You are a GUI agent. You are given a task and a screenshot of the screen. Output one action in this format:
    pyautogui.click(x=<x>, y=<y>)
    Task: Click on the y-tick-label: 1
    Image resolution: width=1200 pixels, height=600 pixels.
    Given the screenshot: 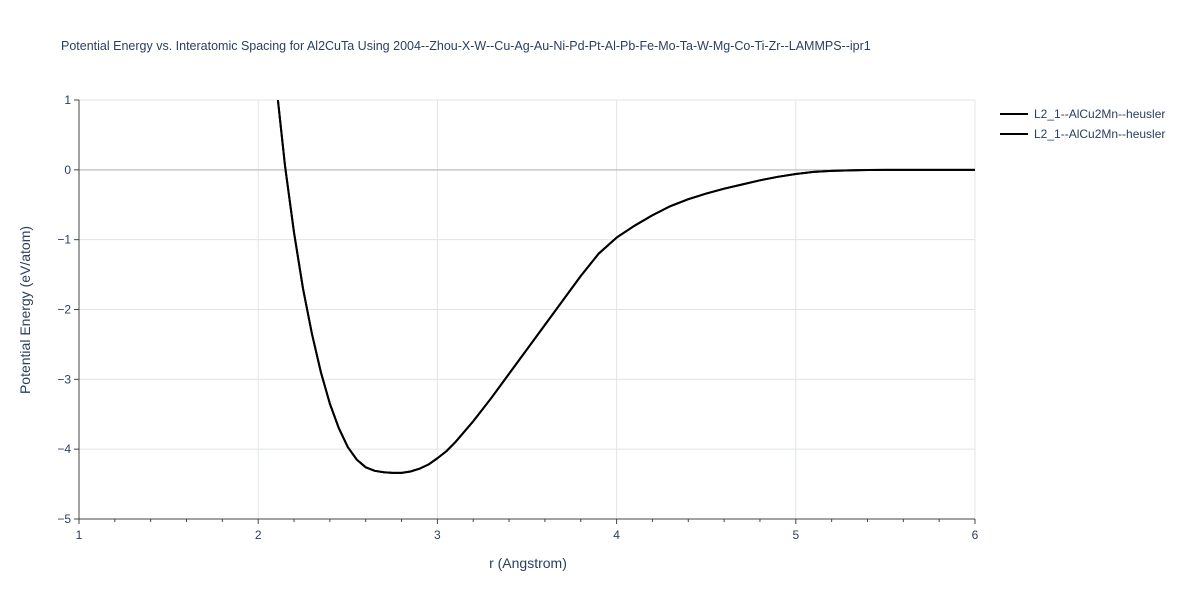 What is the action you would take?
    pyautogui.click(x=67, y=100)
    